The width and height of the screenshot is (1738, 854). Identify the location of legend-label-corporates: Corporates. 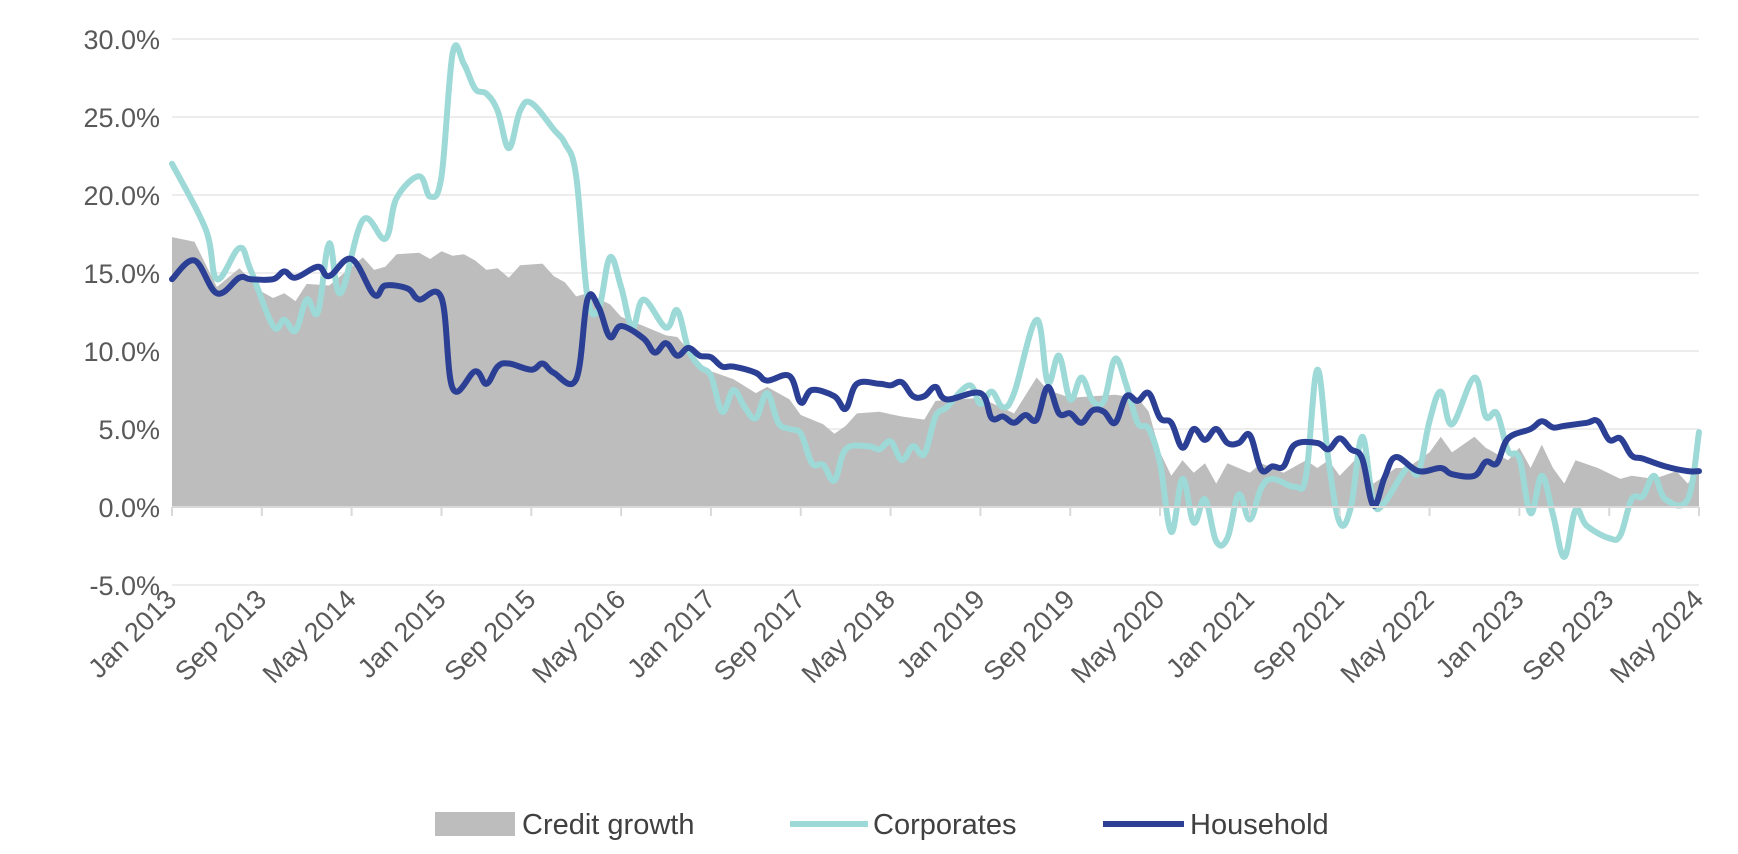
(944, 825).